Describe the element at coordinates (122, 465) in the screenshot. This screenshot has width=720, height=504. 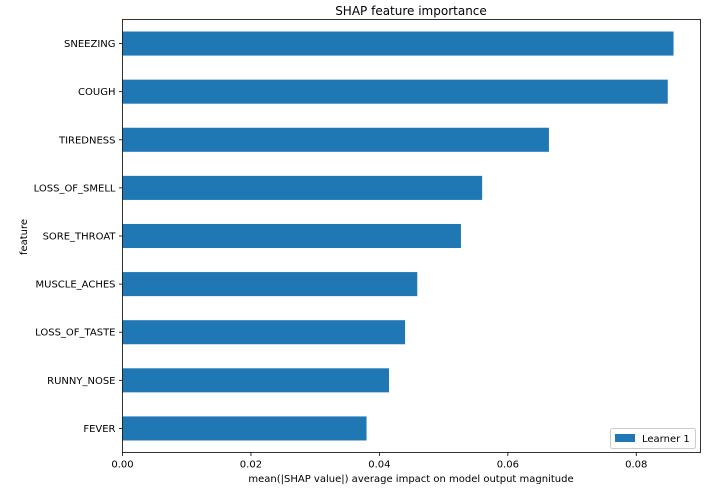
I see `x-tick-label: 0.00` at that location.